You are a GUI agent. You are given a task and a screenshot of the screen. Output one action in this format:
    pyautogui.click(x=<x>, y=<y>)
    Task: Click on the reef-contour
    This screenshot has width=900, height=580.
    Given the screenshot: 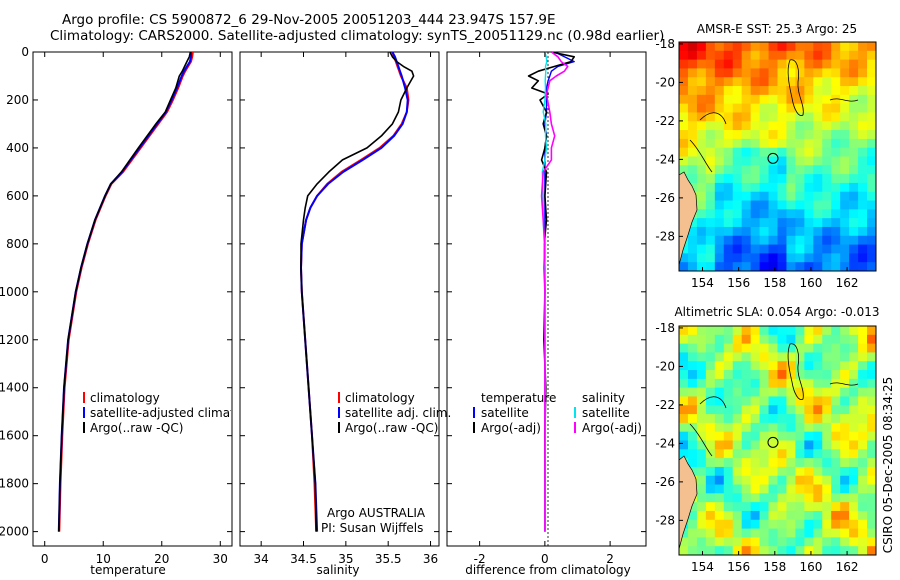 What is the action you would take?
    pyautogui.click(x=795, y=88)
    